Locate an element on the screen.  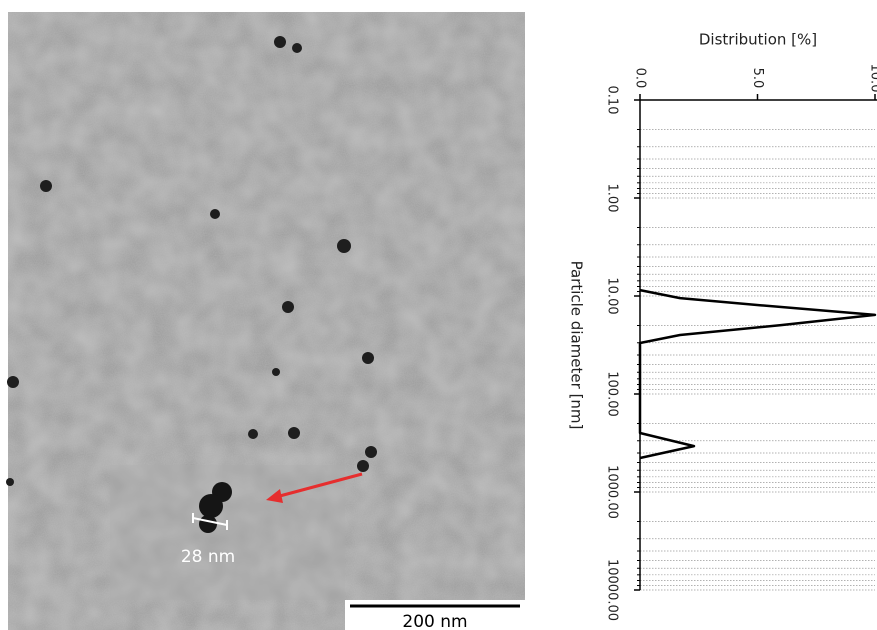
size-annotation: 28 nm is located at coordinates (208, 557).